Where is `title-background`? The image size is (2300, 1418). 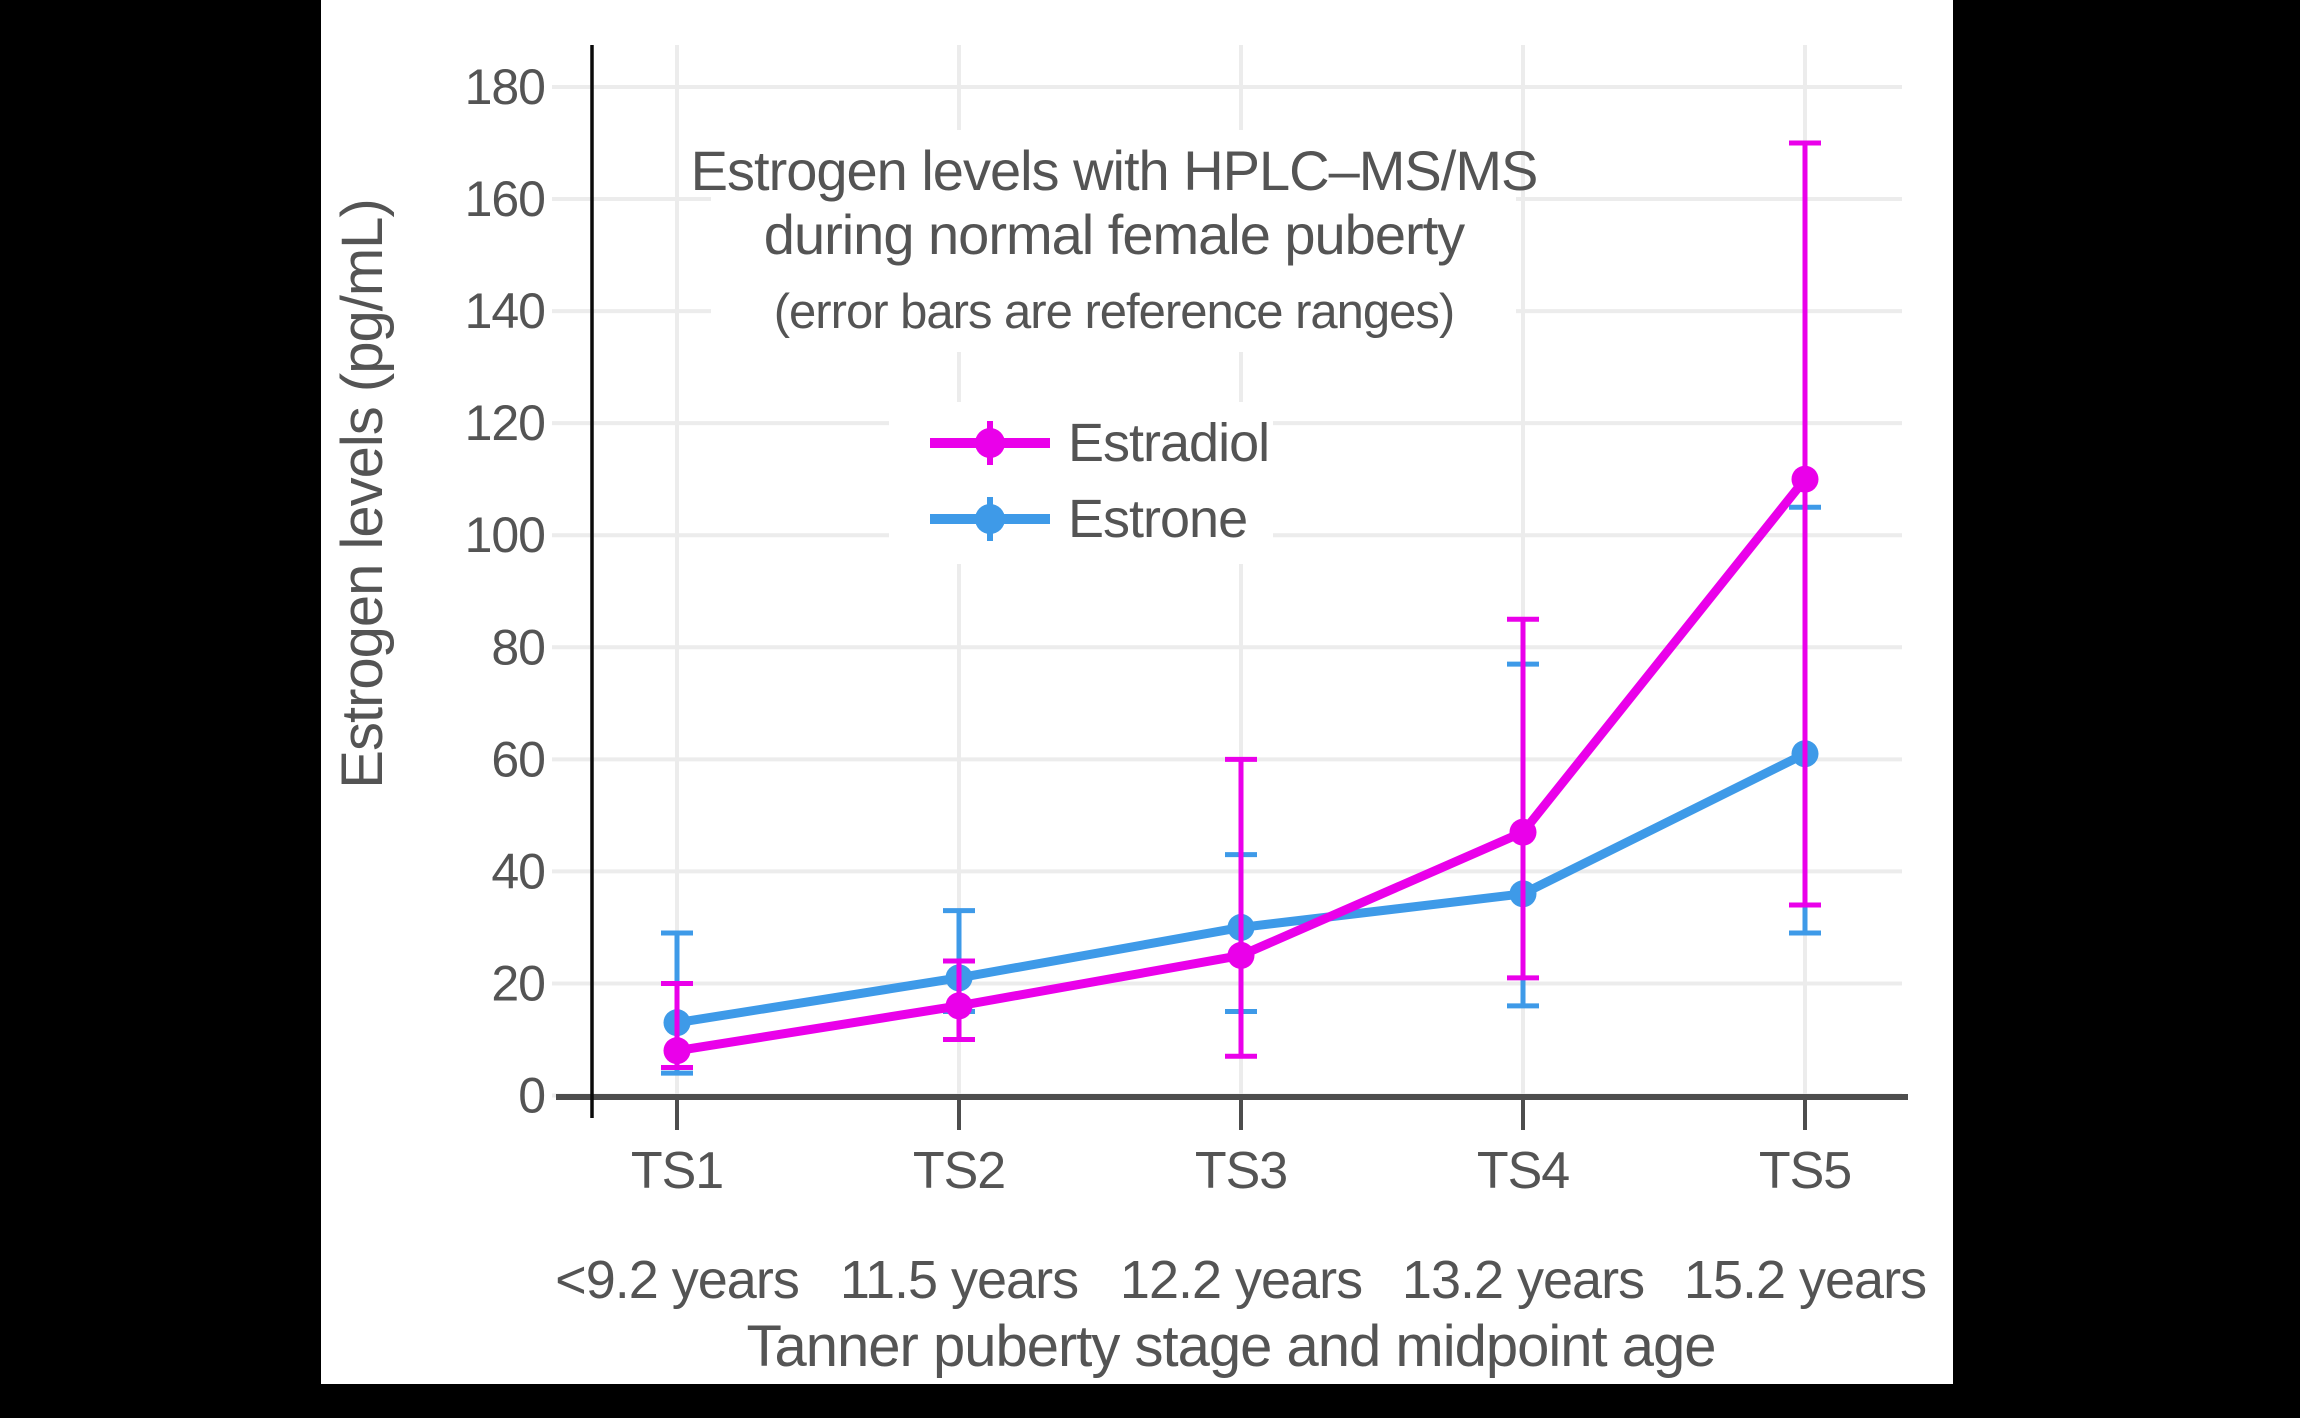
title-background is located at coordinates (1113, 241).